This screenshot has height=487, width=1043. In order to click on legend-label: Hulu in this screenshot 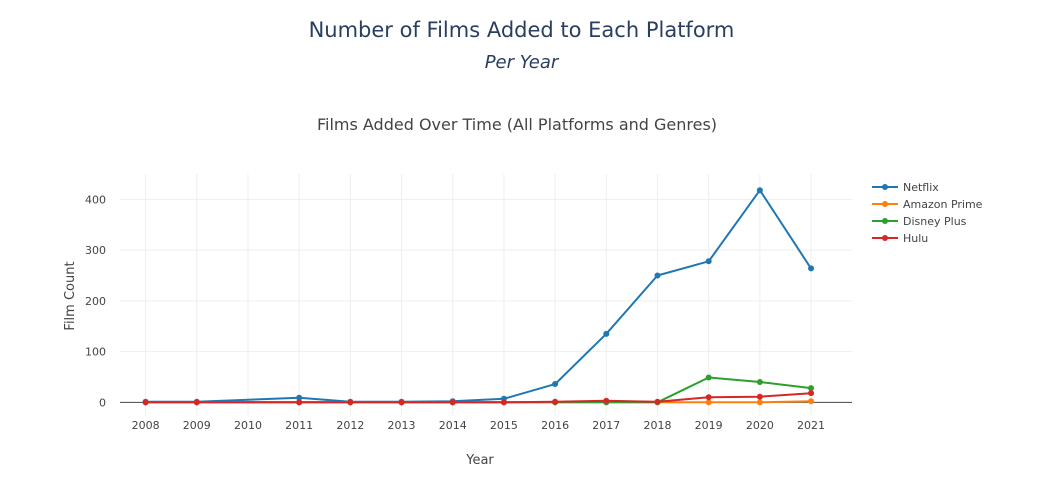, I will do `click(915, 238)`.